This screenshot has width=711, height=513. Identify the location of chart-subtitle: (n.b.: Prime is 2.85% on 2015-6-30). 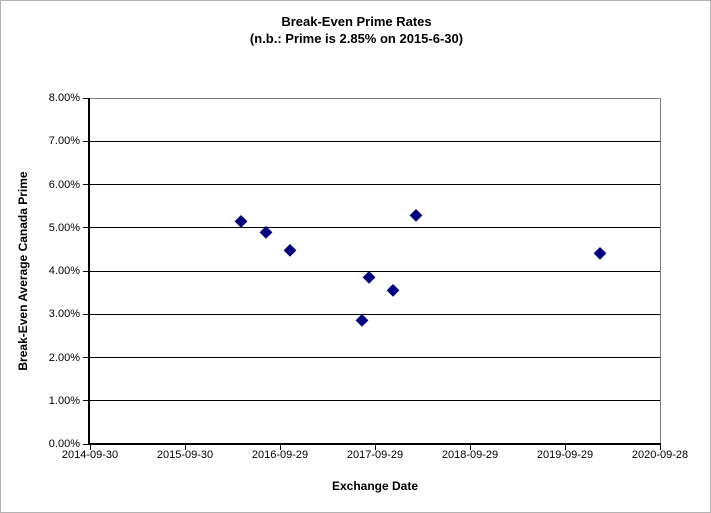
(356, 38).